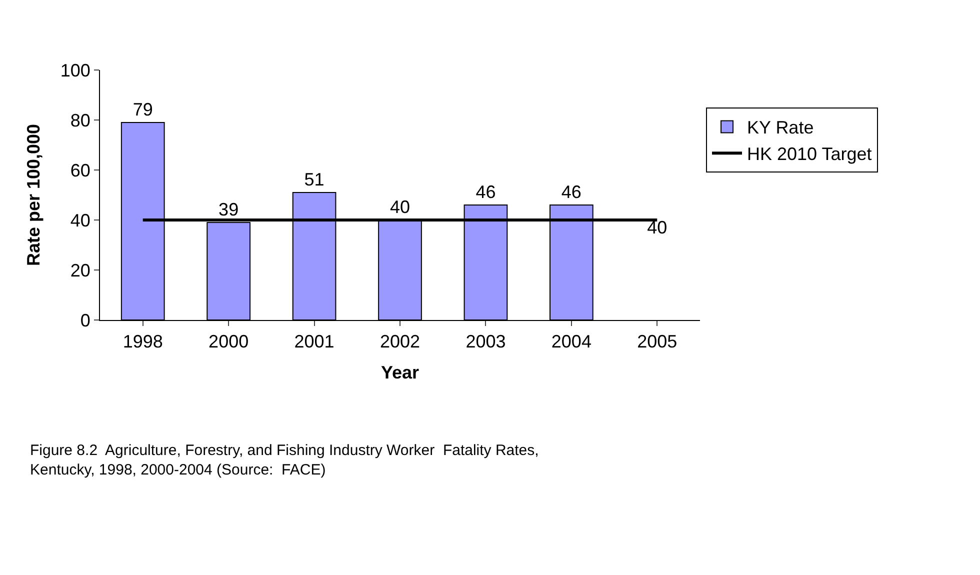 The width and height of the screenshot is (980, 575). I want to click on data-label: 51, so click(314, 180).